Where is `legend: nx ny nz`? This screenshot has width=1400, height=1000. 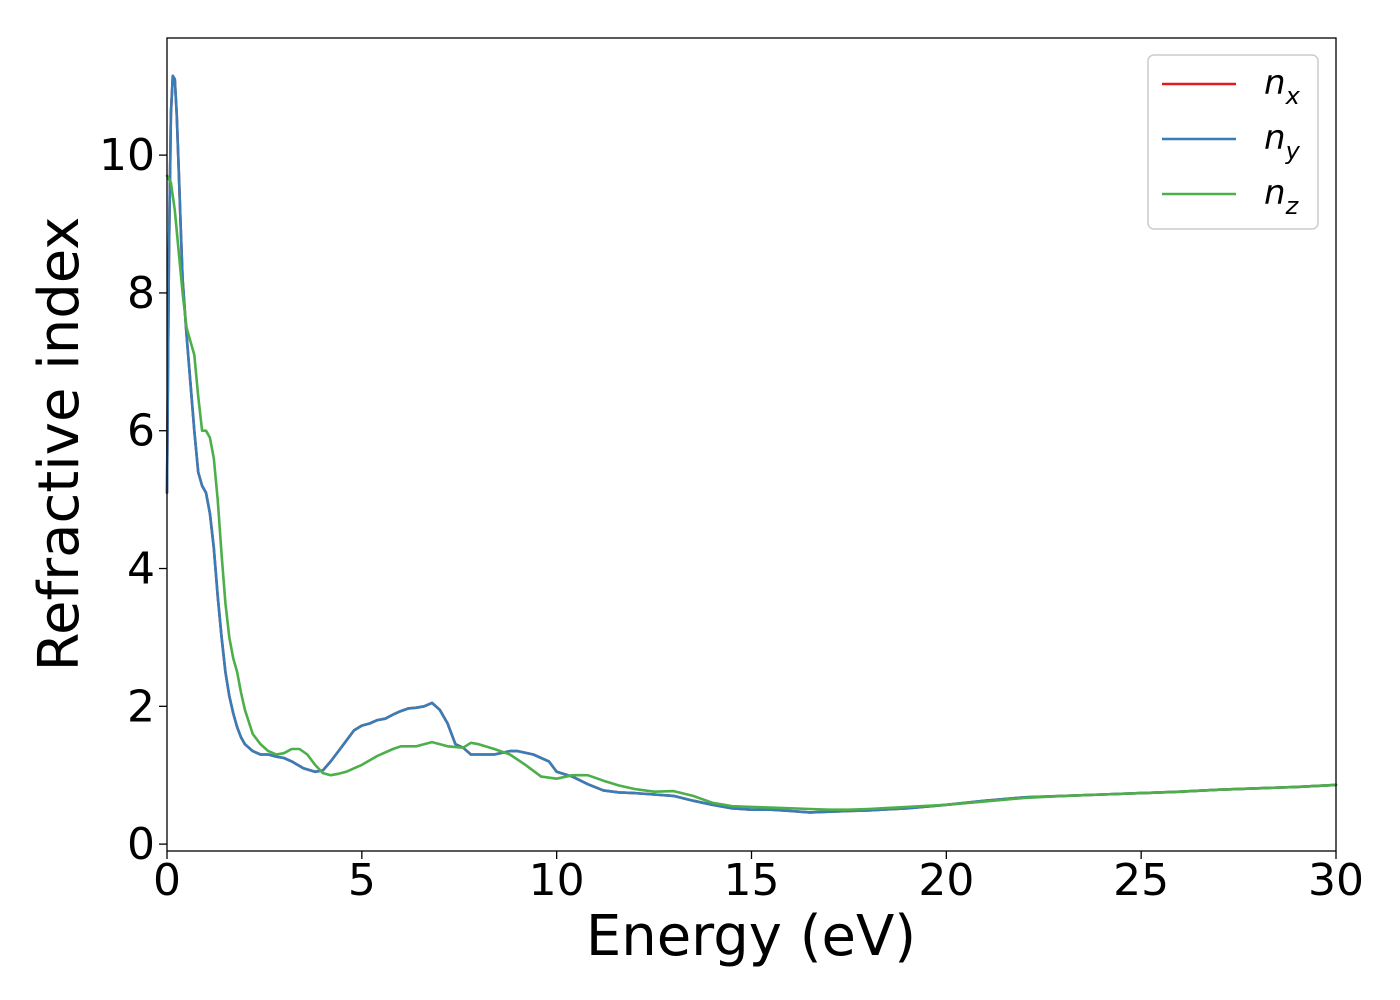
legend: nx ny nz is located at coordinates (1233, 142).